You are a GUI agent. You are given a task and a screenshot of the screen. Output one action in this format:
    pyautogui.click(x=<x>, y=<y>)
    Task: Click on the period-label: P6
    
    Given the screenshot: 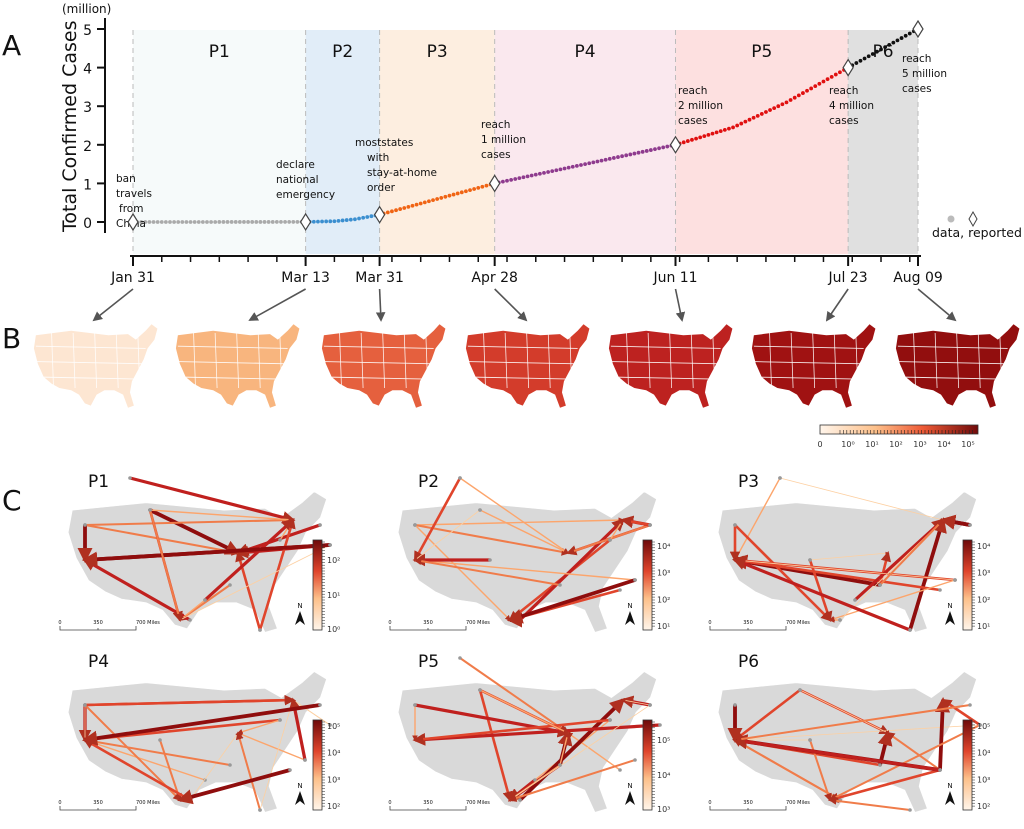 What is the action you would take?
    pyautogui.click(x=883, y=52)
    